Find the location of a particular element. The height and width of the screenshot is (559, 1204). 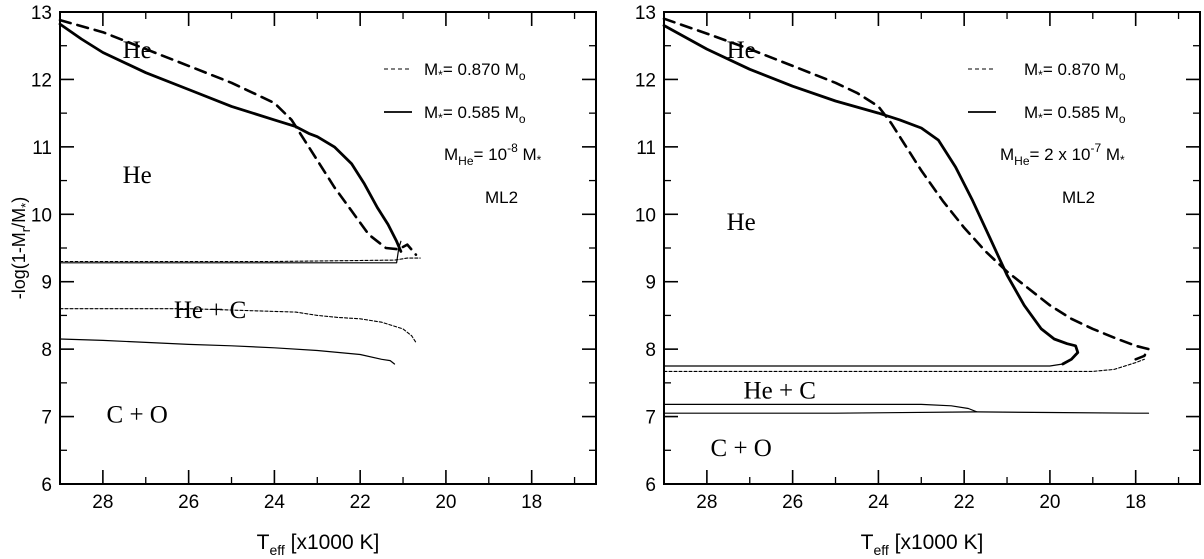

right-series-4-thin-solid is located at coordinates (820, 408).